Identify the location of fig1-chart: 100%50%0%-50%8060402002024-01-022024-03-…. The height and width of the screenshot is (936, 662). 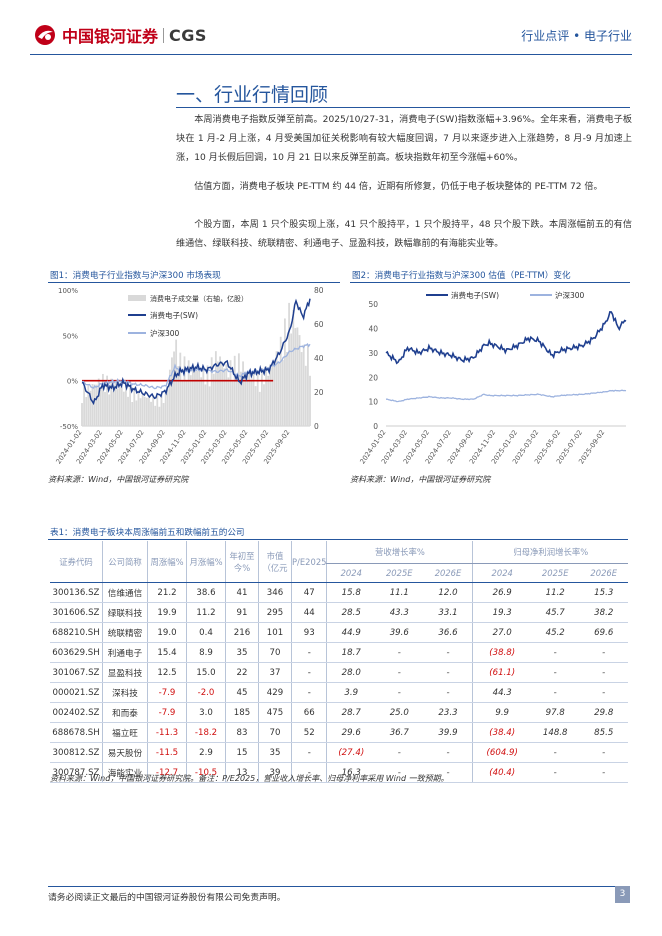
(189, 376).